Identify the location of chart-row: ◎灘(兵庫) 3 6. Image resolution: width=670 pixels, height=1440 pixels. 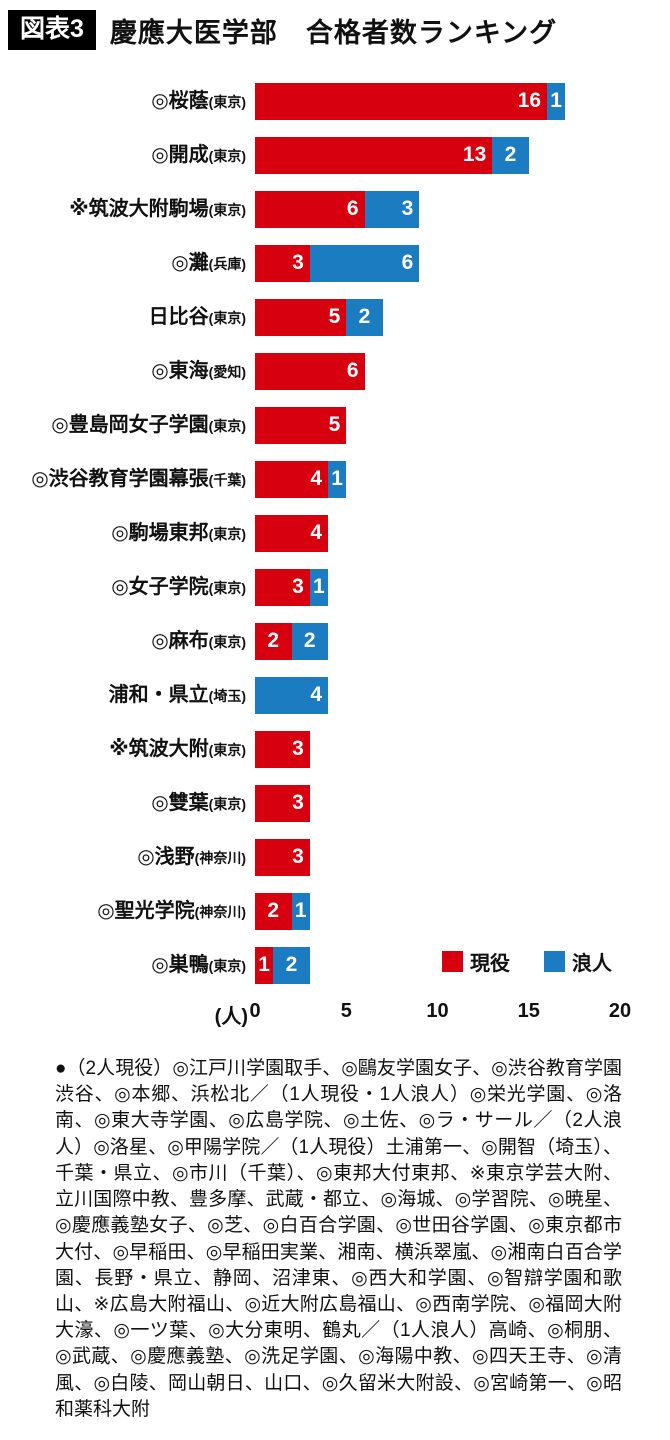
(335, 263).